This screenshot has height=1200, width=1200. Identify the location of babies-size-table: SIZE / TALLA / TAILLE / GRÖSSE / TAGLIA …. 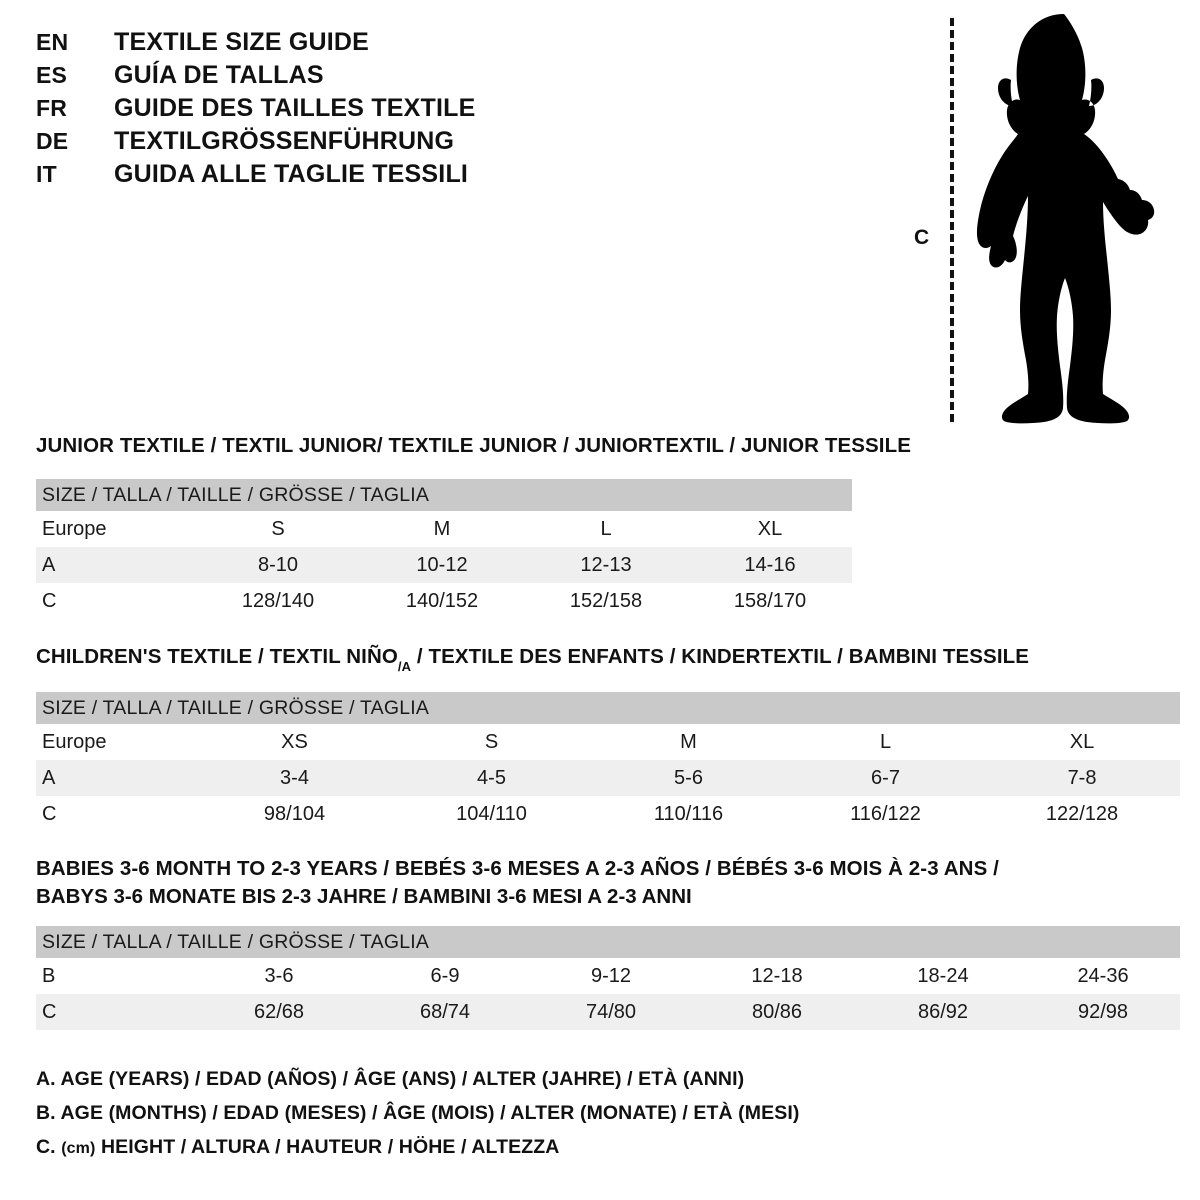
(608, 978).